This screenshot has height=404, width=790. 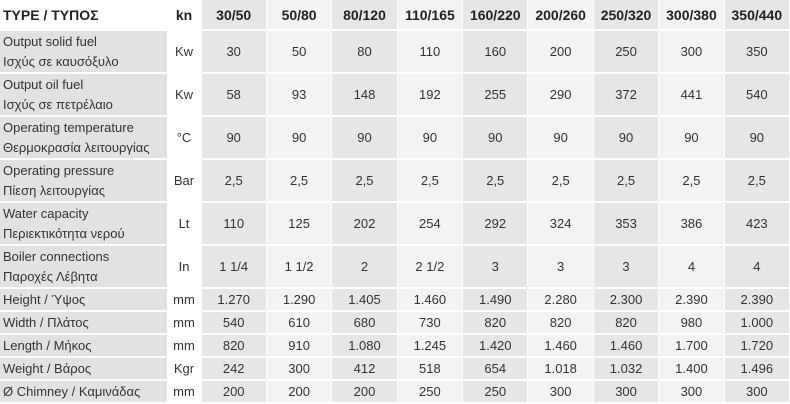 I want to click on label-line: Water capacity, so click(x=46, y=213).